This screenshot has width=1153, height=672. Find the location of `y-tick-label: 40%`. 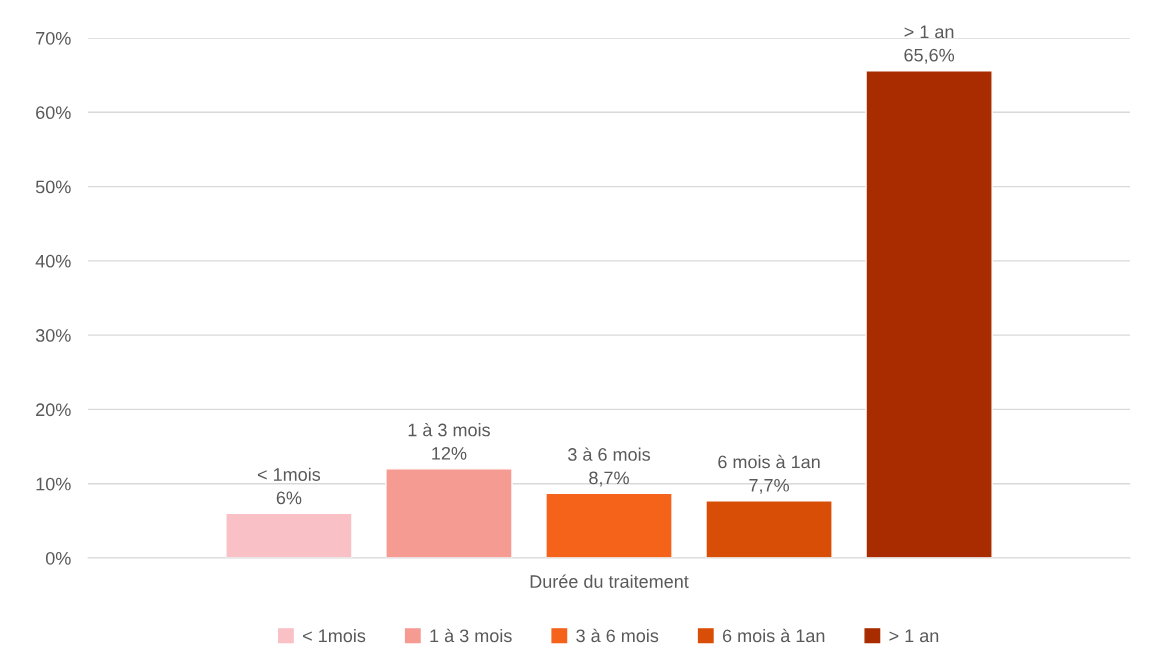

y-tick-label: 40% is located at coordinates (53, 261).